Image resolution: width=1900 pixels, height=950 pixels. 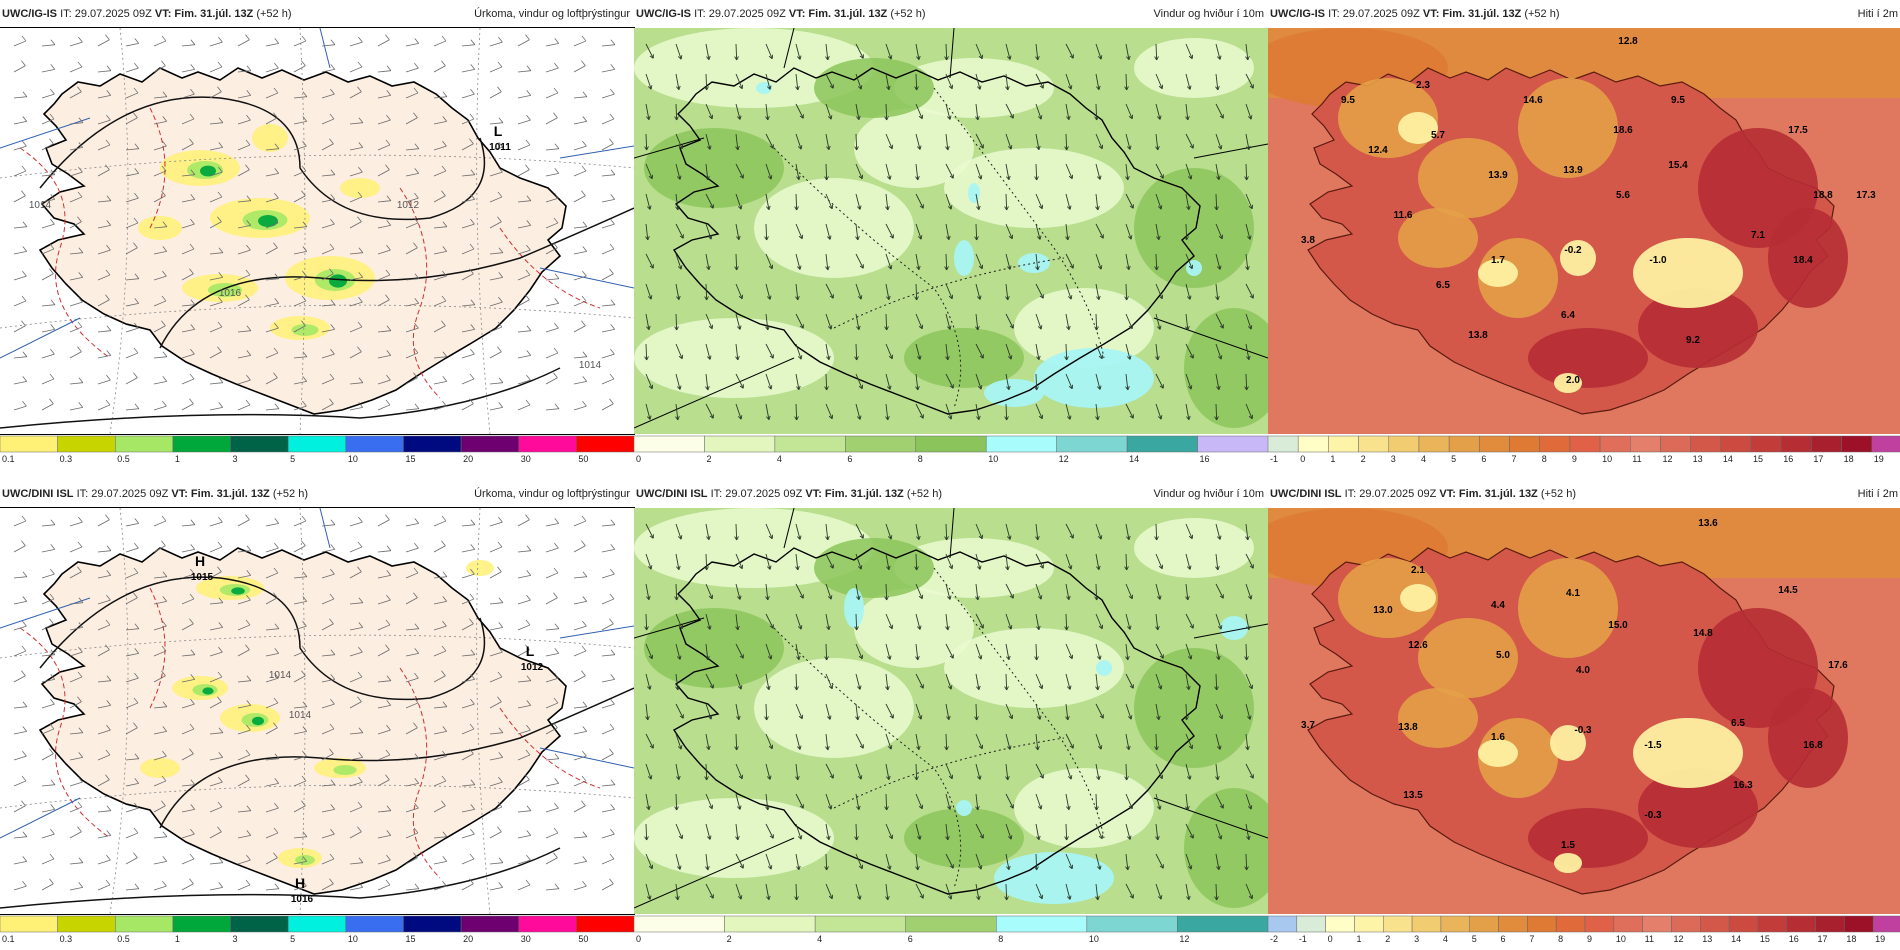 What do you see at coordinates (1813, 745) in the screenshot?
I see `temp-value-label: 16.8` at bounding box center [1813, 745].